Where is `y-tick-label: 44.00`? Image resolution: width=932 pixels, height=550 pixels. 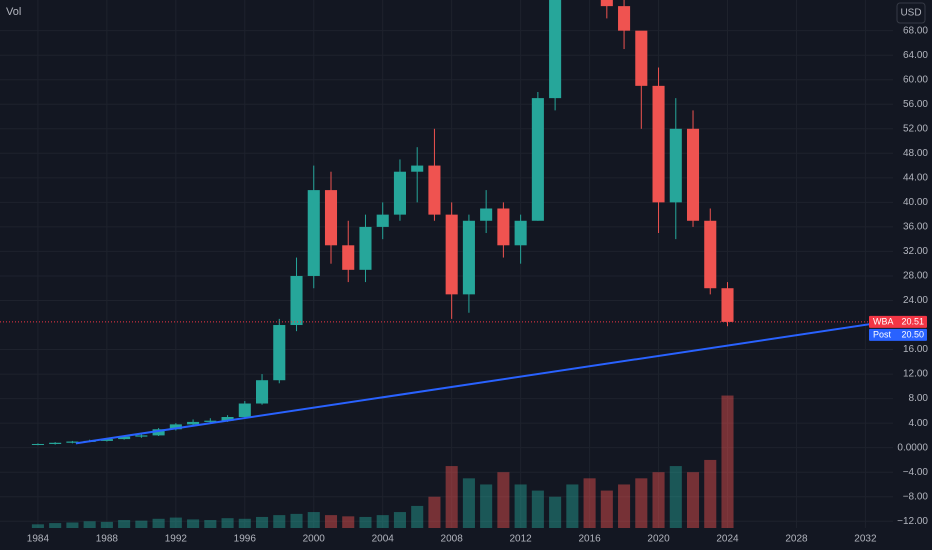
y-tick-label: 44.00 is located at coordinates (915, 177).